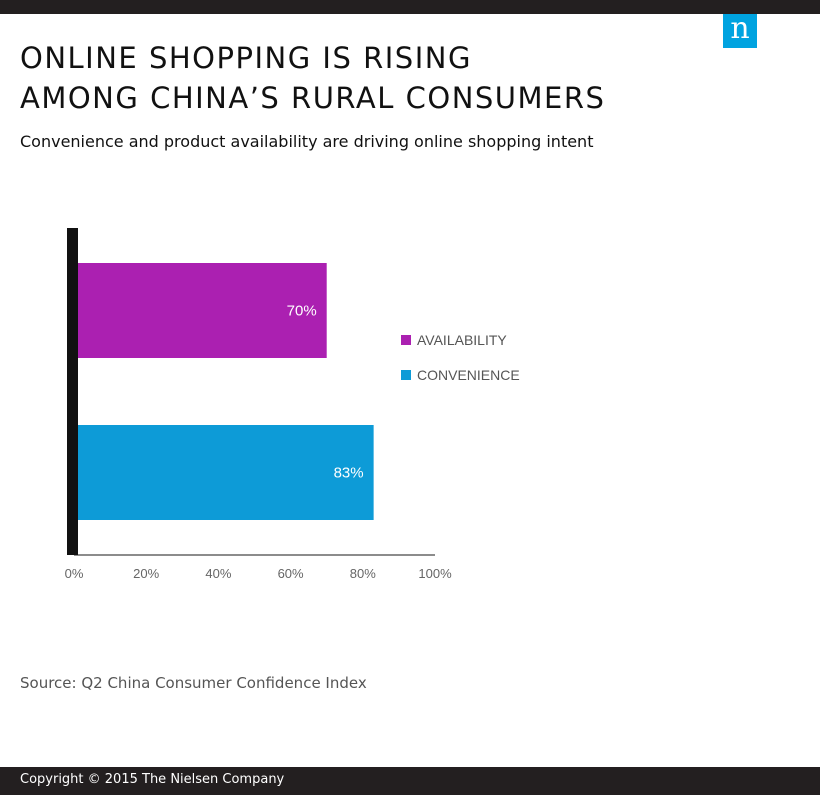 This screenshot has height=795, width=820. Describe the element at coordinates (435, 573) in the screenshot. I see `x-tick-label: 100%` at that location.